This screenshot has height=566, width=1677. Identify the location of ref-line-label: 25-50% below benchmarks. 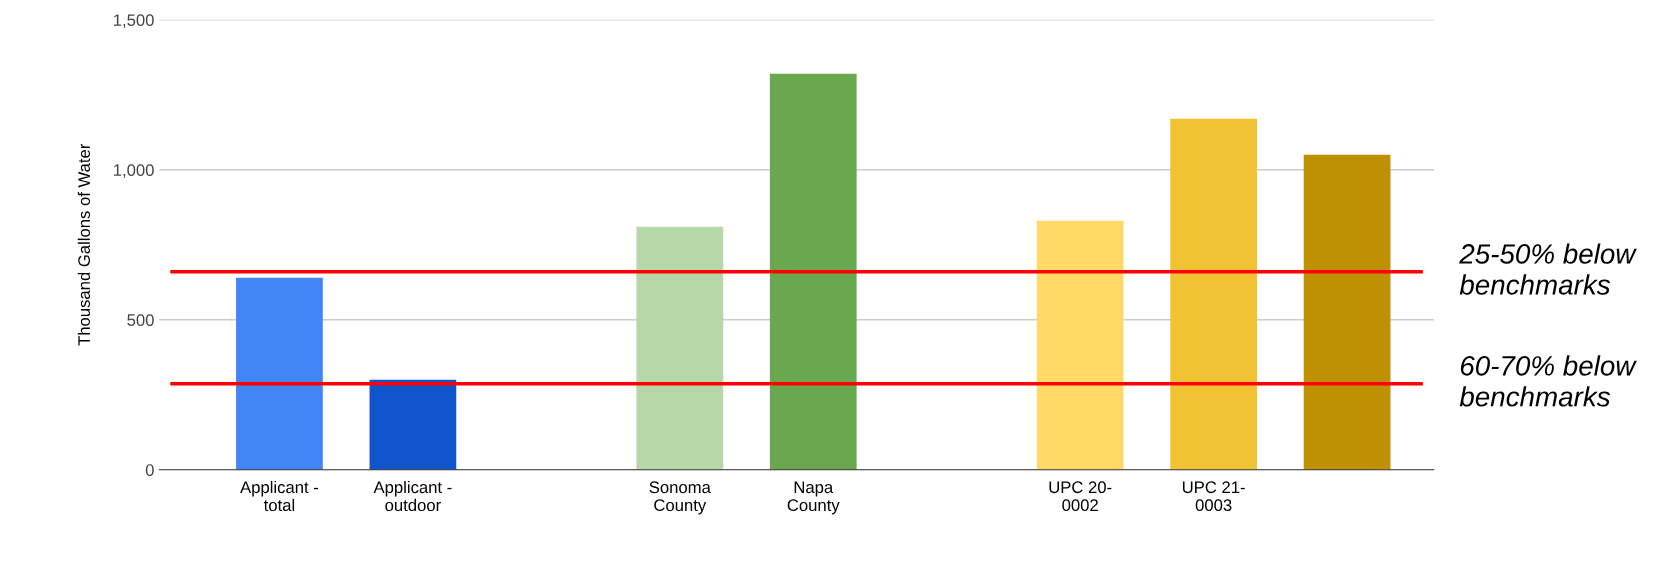
(1548, 269).